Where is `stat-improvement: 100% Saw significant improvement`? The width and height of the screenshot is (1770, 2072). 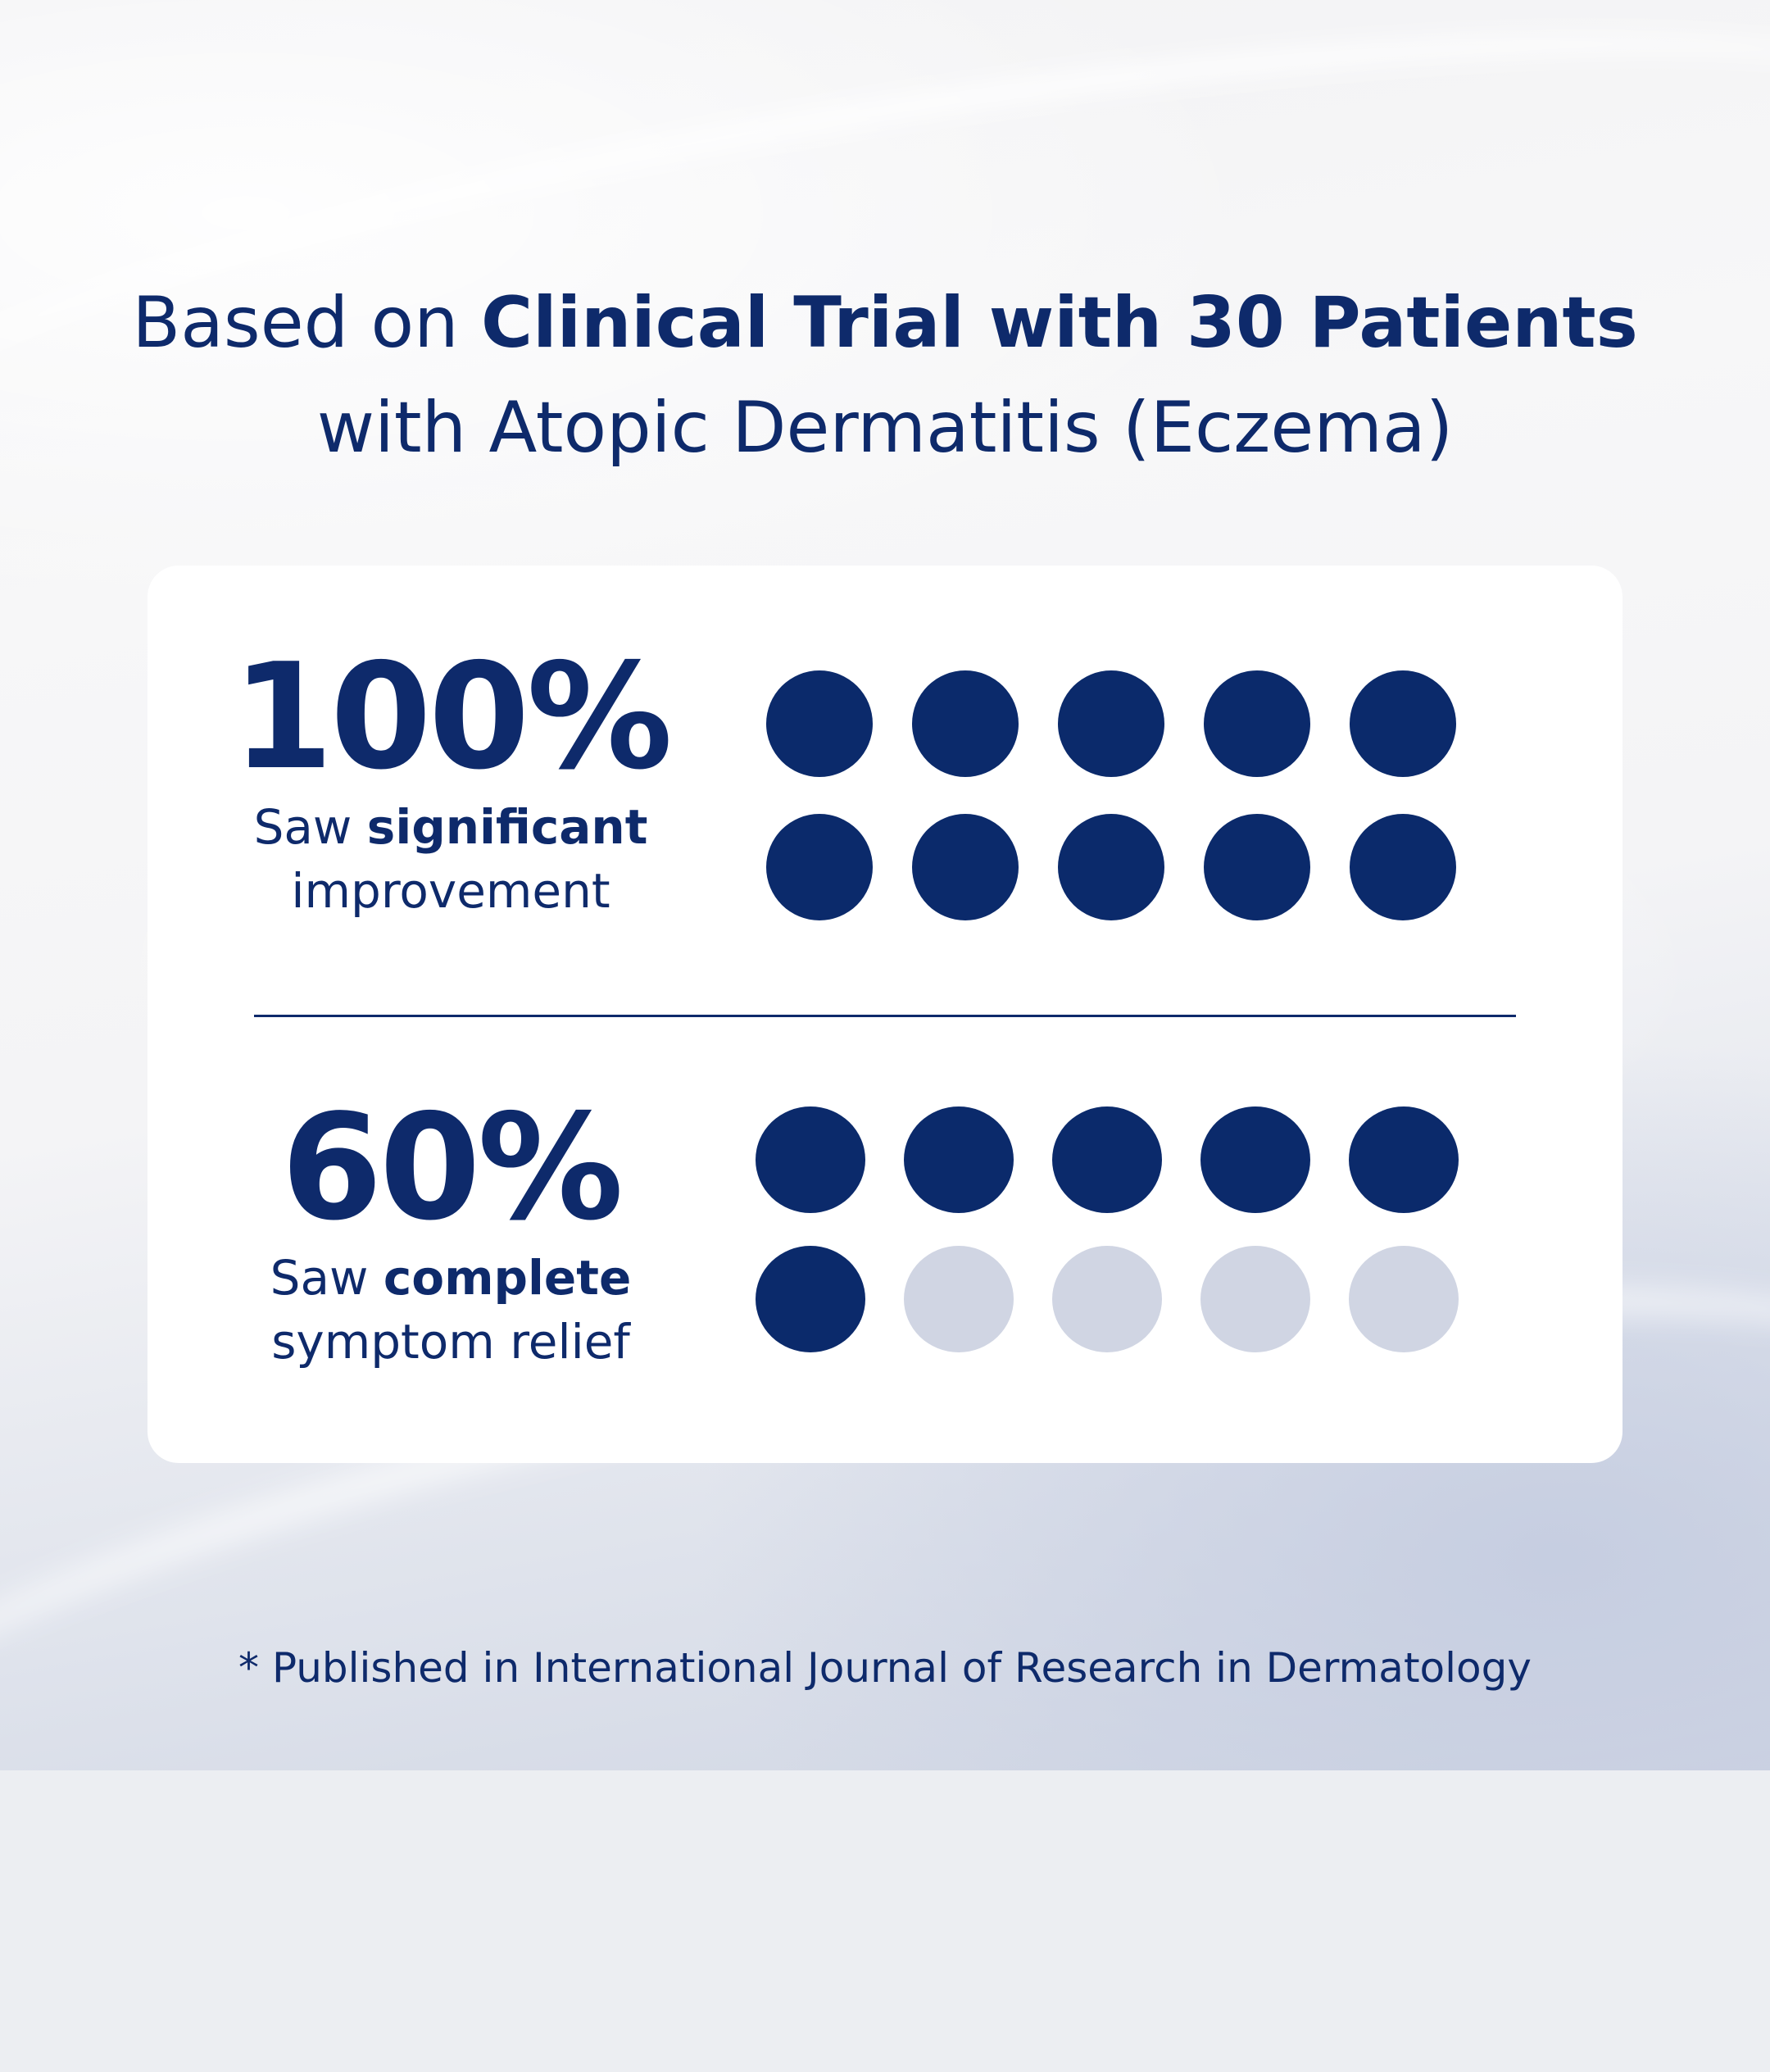 stat-improvement: 100% Saw significant improvement is located at coordinates (450, 781).